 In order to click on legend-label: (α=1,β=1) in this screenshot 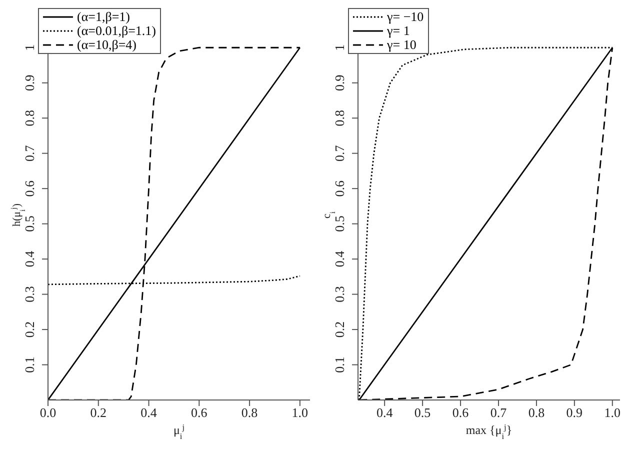, I will do `click(103, 16)`.